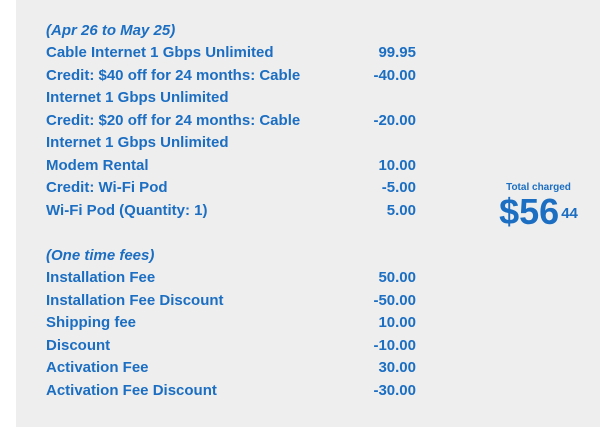 Image resolution: width=600 pixels, height=427 pixels. What do you see at coordinates (101, 277) in the screenshot?
I see `line-item-label: Installation Fee` at bounding box center [101, 277].